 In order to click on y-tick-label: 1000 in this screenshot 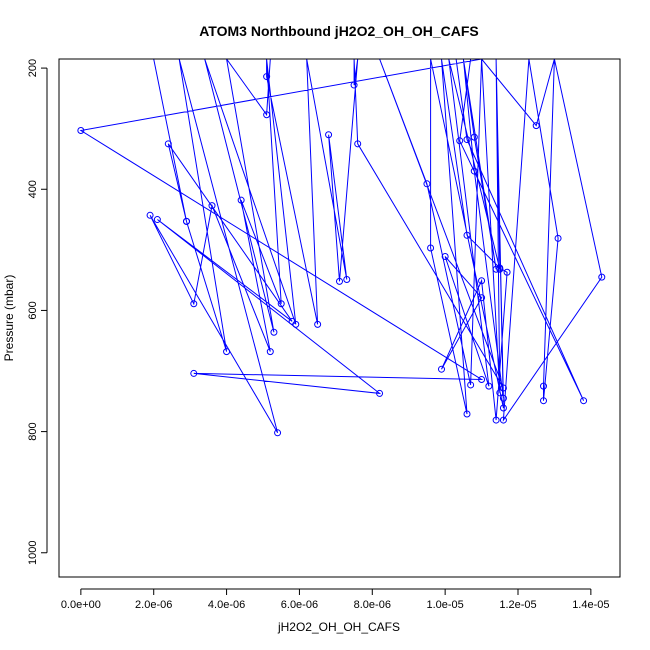, I will do `click(33, 553)`.